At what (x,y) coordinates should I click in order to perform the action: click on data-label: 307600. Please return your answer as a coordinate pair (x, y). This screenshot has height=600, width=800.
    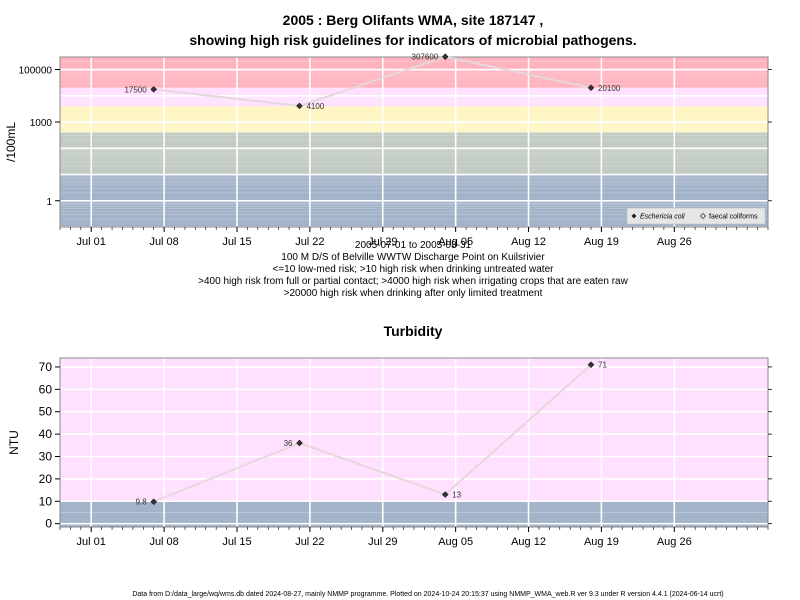
    Looking at the image, I should click on (425, 57).